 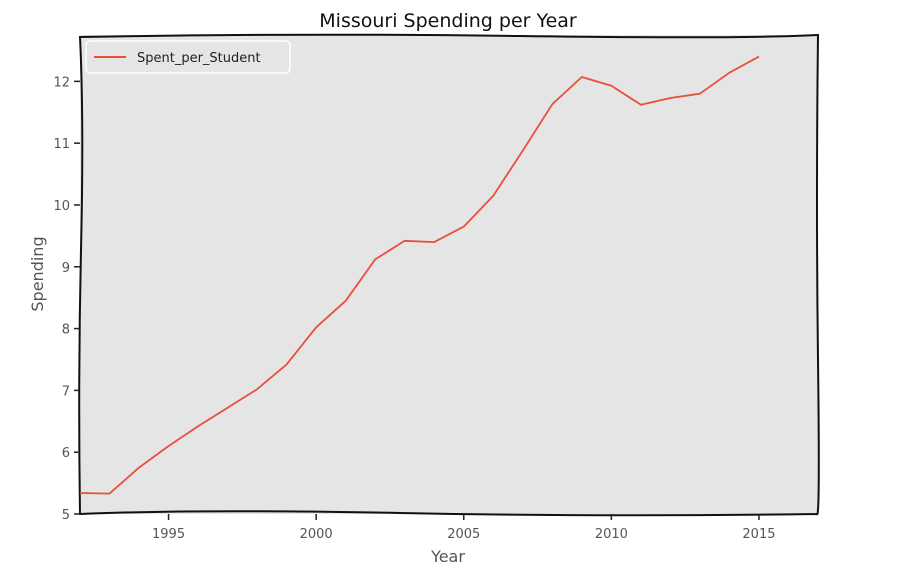 What do you see at coordinates (448, 21) in the screenshot?
I see `chart-title: Missouri Spending per Year` at bounding box center [448, 21].